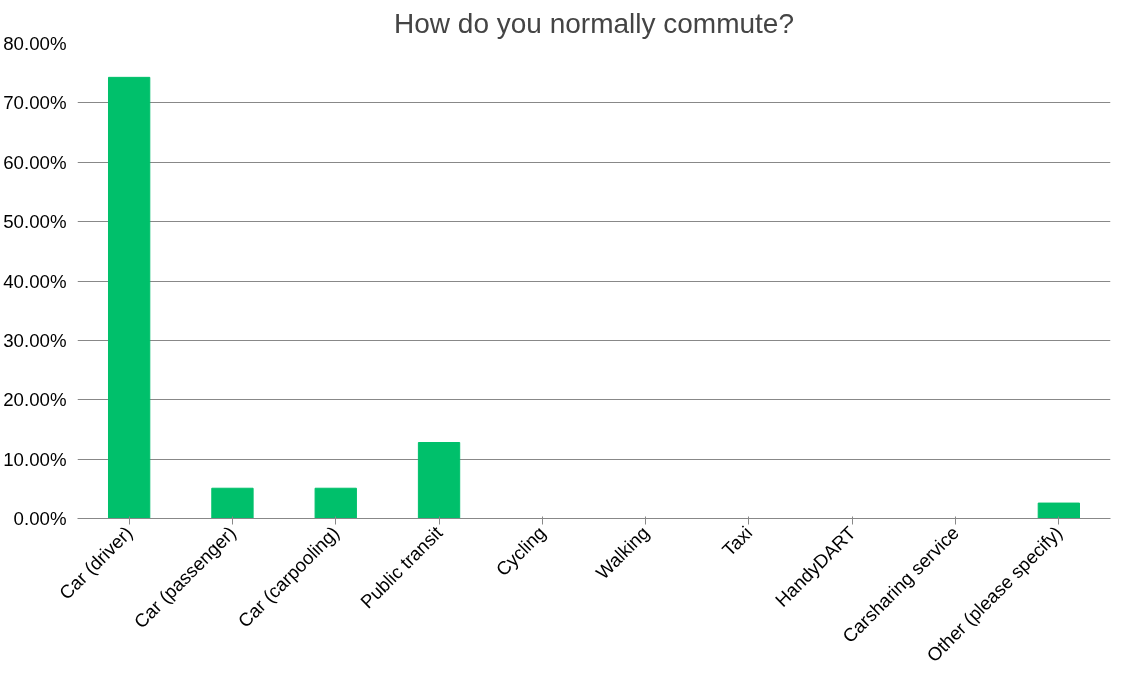 The height and width of the screenshot is (682, 1131). What do you see at coordinates (35, 43) in the screenshot?
I see `y-tick-label: 80.00%` at bounding box center [35, 43].